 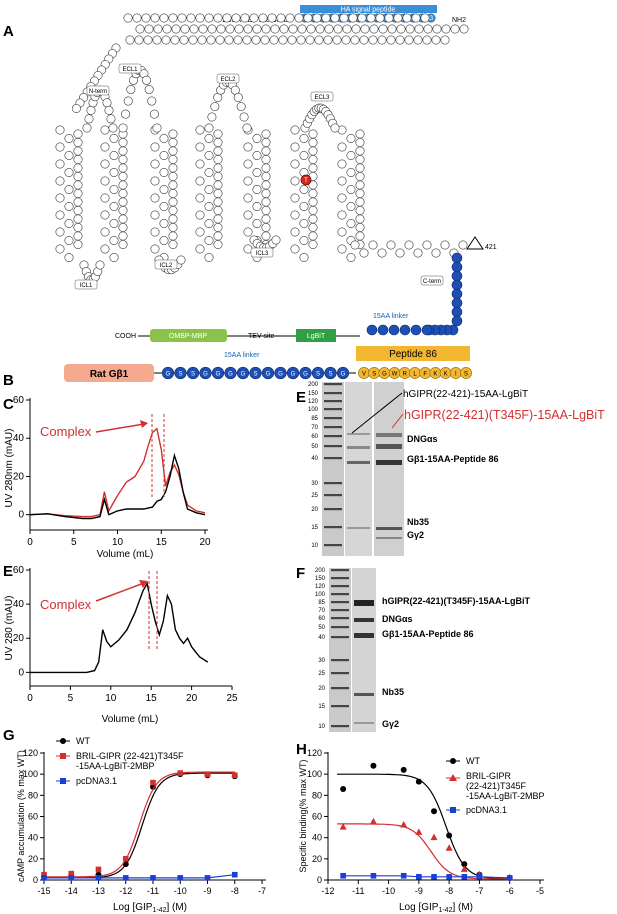 What do you see at coordinates (139, 824) in the screenshot?
I see `fit-curve` at bounding box center [139, 824].